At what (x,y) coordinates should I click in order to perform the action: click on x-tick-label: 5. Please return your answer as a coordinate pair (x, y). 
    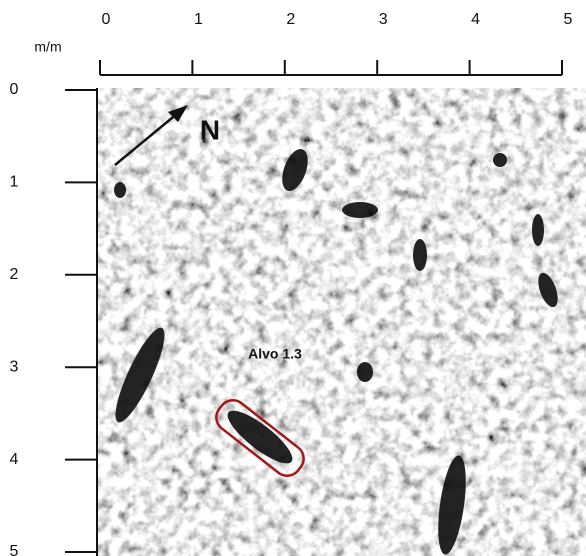
    Looking at the image, I should click on (568, 19).